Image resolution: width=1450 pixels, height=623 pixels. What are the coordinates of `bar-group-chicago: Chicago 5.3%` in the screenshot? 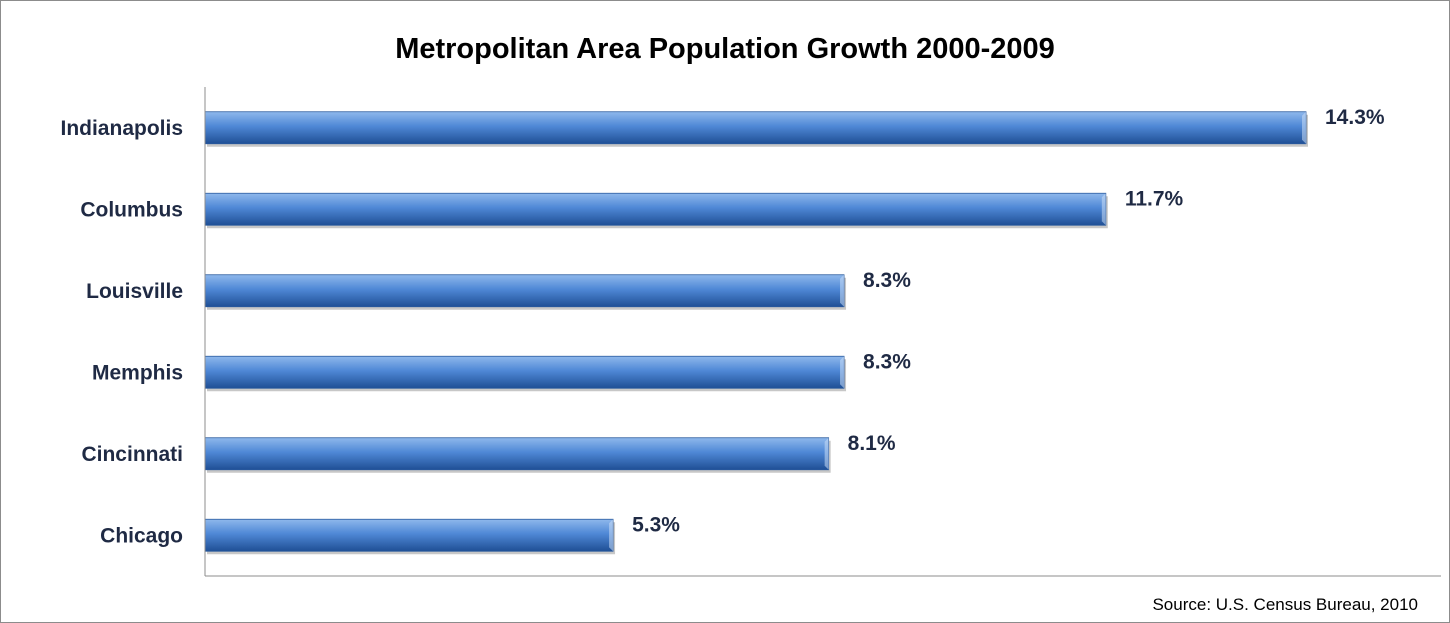 It's located at (390, 534).